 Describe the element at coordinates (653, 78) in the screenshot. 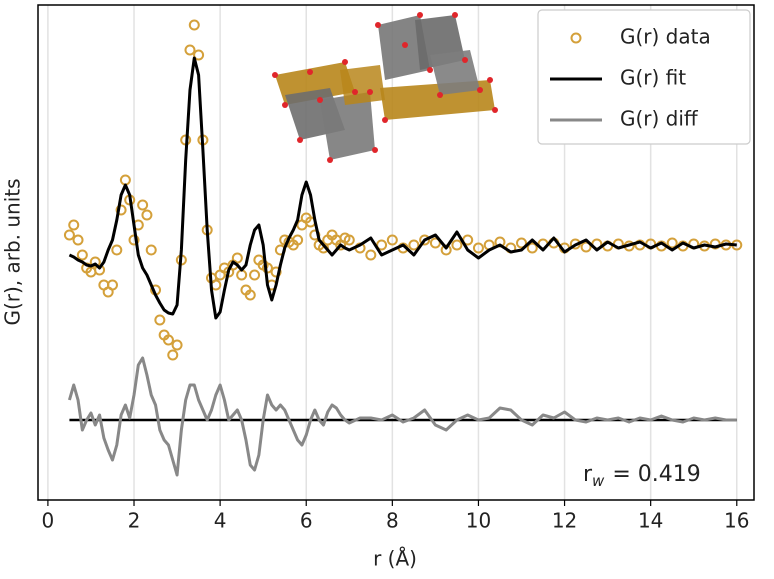

I see `legend-label: G(r) fit` at that location.